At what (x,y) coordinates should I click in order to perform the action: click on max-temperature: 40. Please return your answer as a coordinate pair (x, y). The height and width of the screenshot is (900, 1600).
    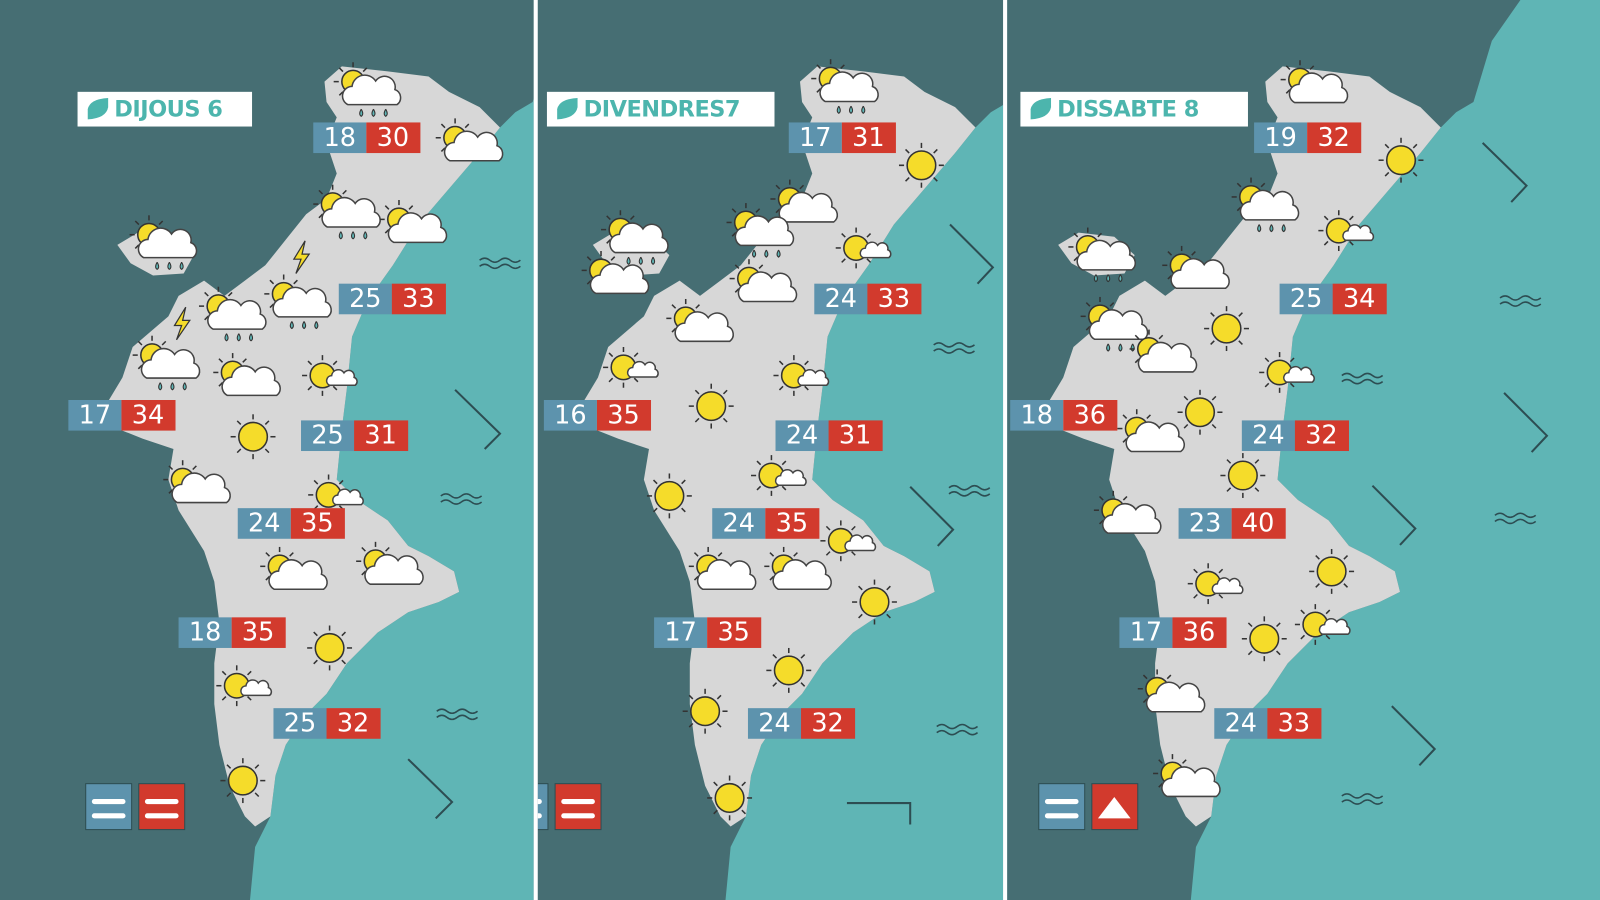
    Looking at the image, I should click on (1258, 523).